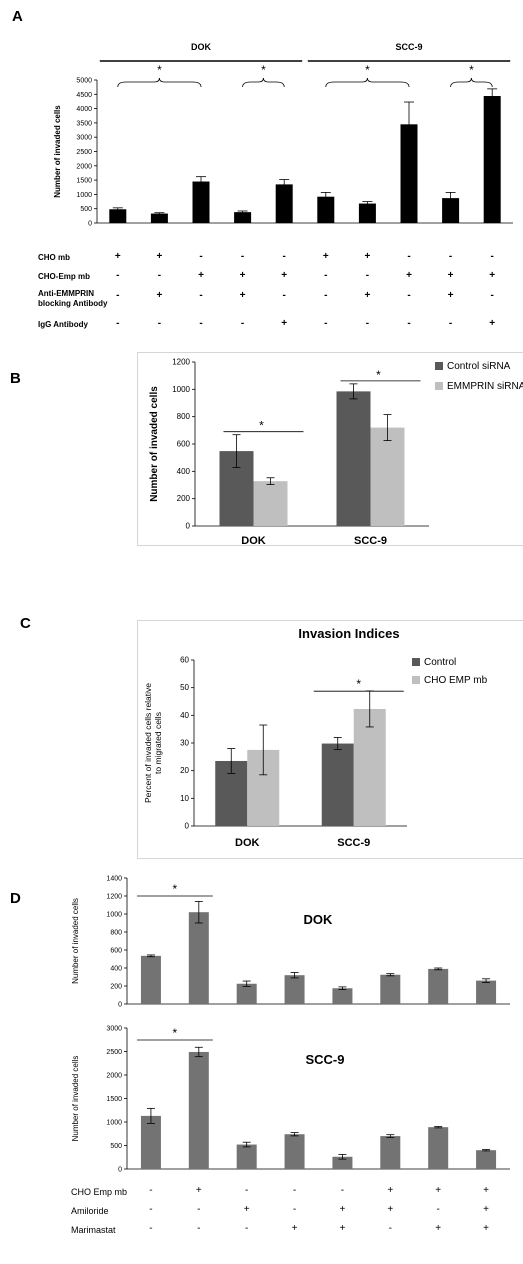 The width and height of the screenshot is (523, 1264). Describe the element at coordinates (84, 123) in the screenshot. I see `y-tick-label: 3500` at that location.